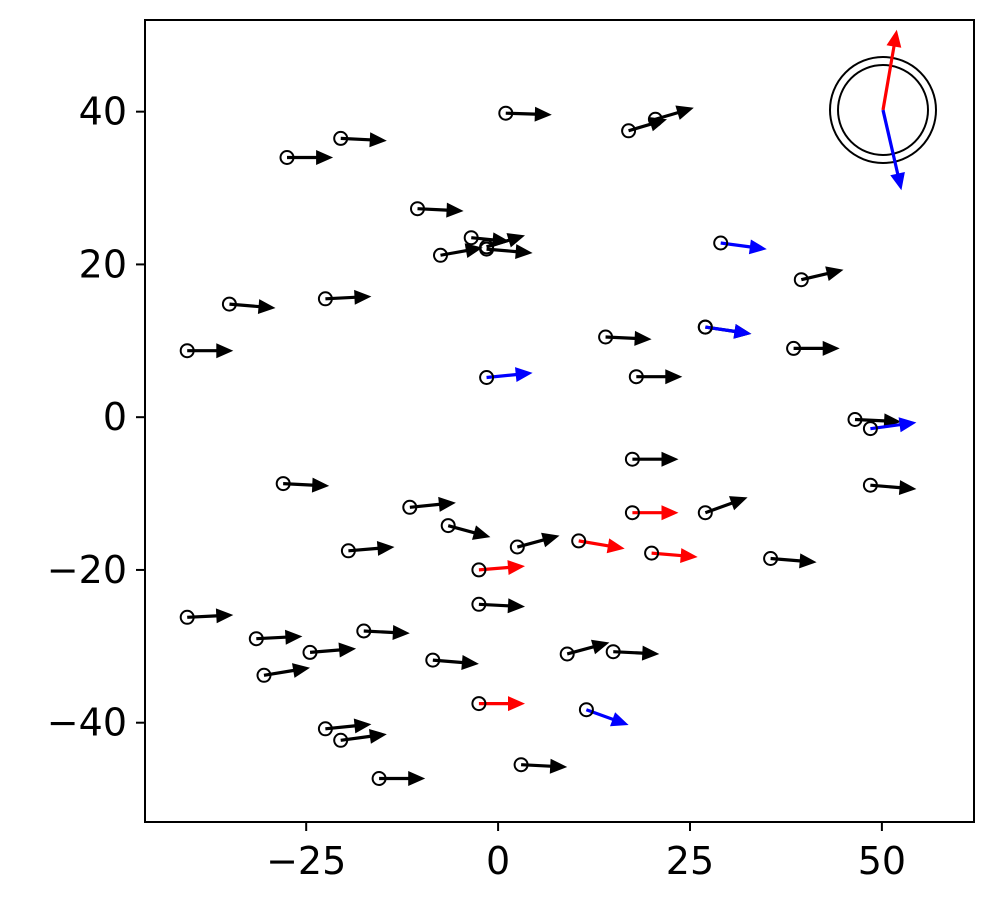 The height and width of the screenshot is (916, 996). I want to click on x-tick-label: 25, so click(690, 861).